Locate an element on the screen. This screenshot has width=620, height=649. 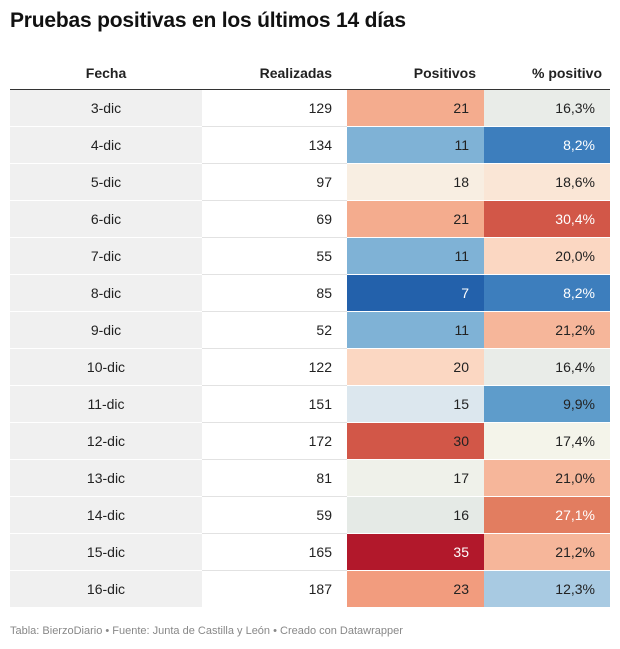
cell-pct-positivo: 30,4% is located at coordinates (547, 219).